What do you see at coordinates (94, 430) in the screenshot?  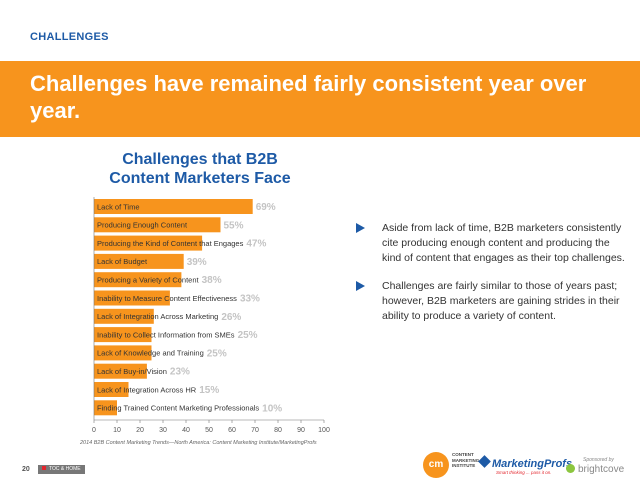 I see `x-tick-label: 0` at bounding box center [94, 430].